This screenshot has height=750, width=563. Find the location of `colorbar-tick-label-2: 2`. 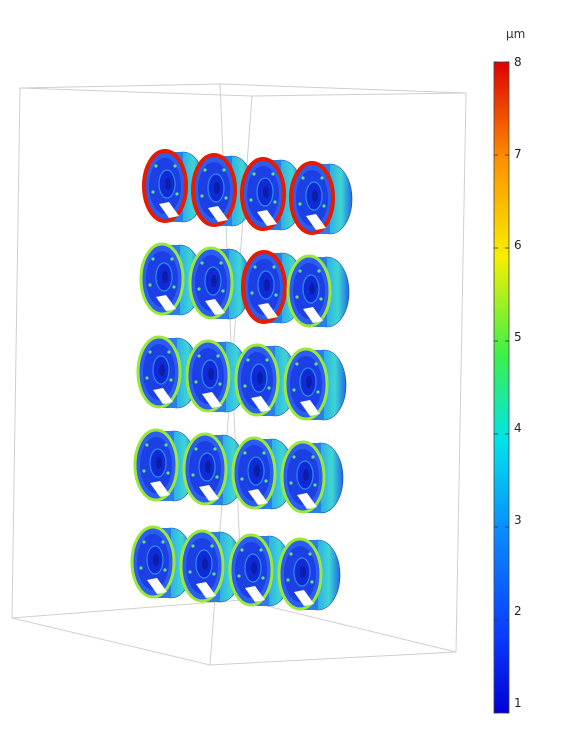

colorbar-tick-label-2: 2 is located at coordinates (518, 611).